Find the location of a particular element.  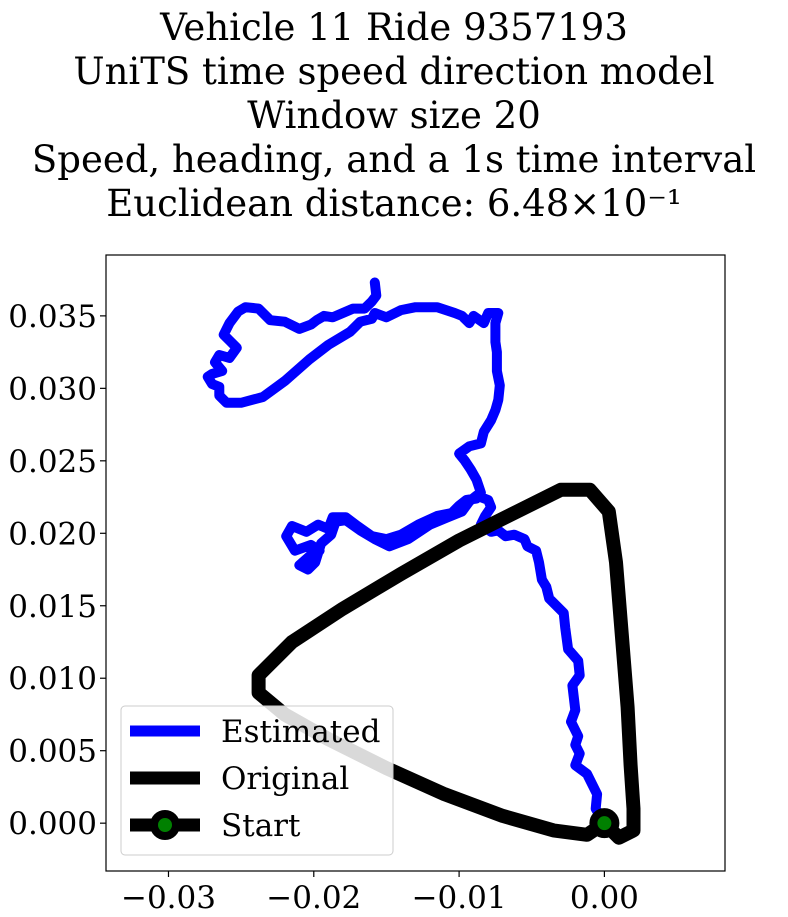

title-line-5: Euclidean distance: 6.48×10⁻¹ is located at coordinates (394, 203).